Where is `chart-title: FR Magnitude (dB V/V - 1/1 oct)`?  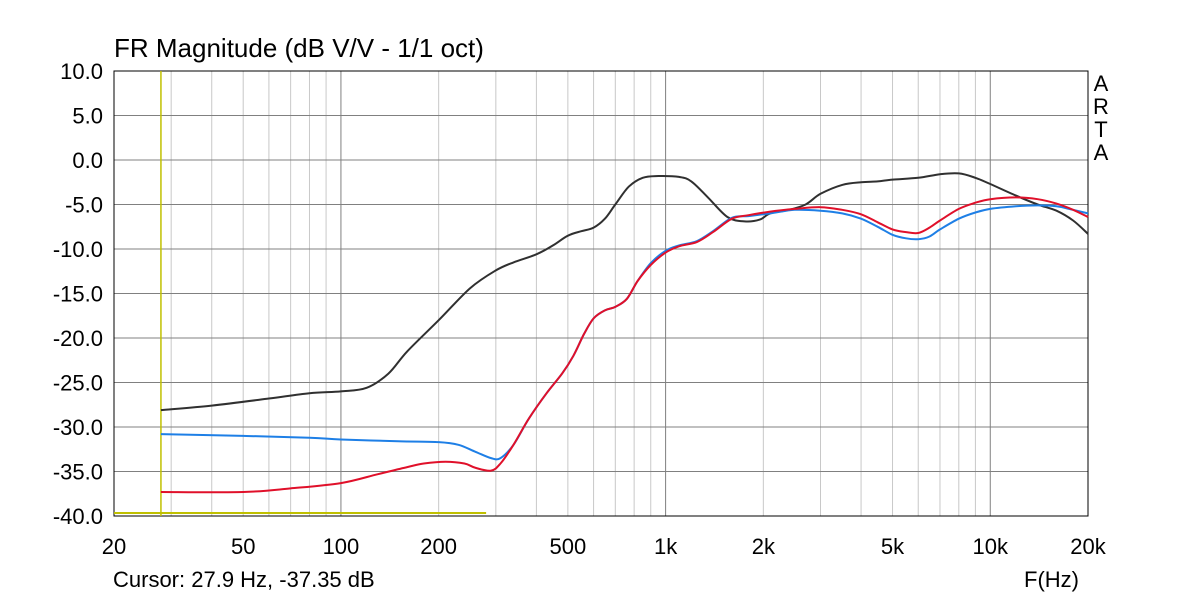
chart-title: FR Magnitude (dB V/V - 1/1 oct) is located at coordinates (299, 48).